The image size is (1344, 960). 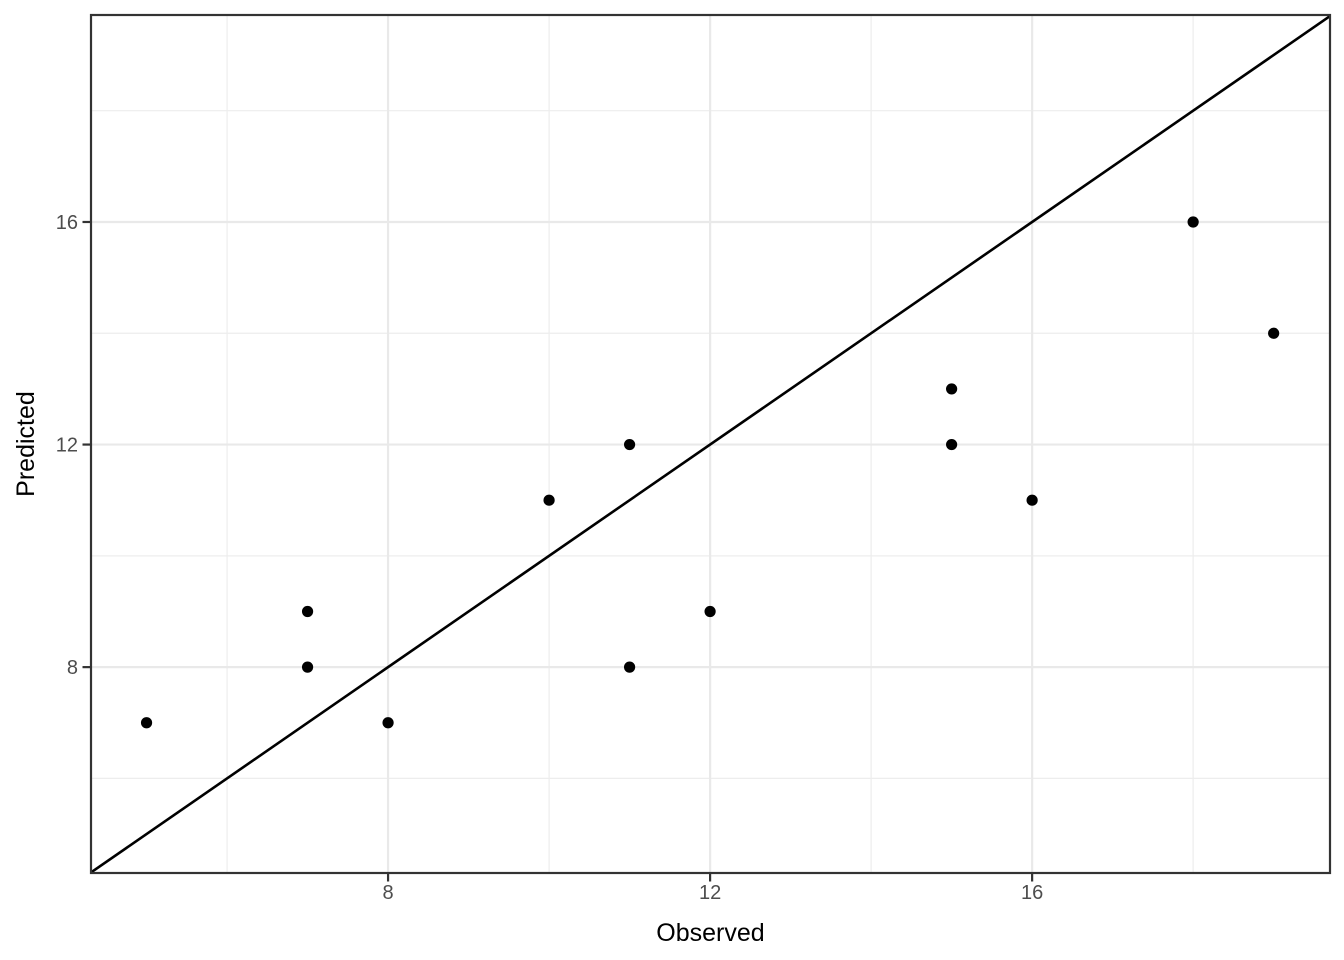 I want to click on y-tick-label: 8, so click(x=72, y=668).